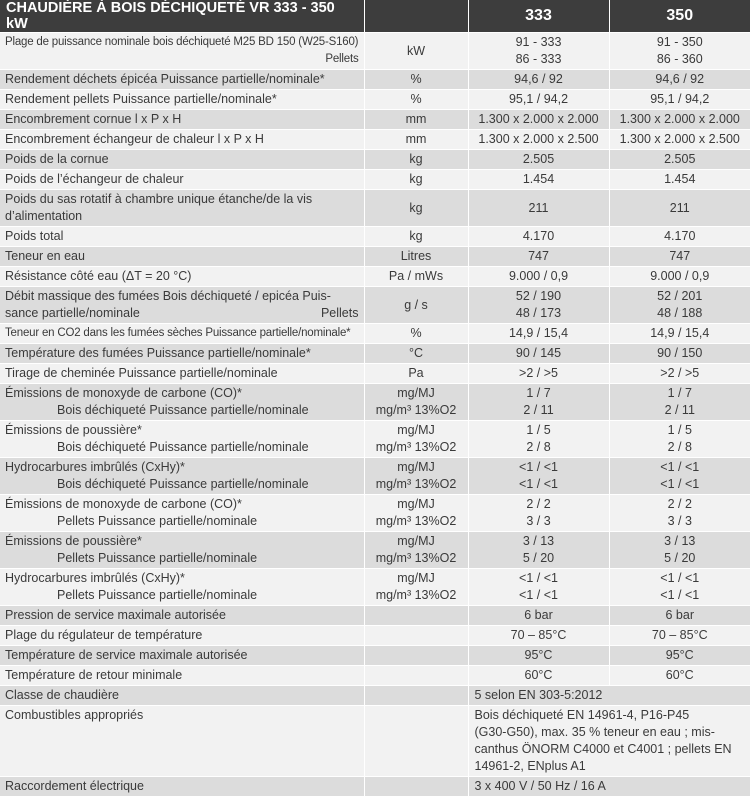 The image size is (750, 796). I want to click on value-333: 6 bar, so click(538, 616).